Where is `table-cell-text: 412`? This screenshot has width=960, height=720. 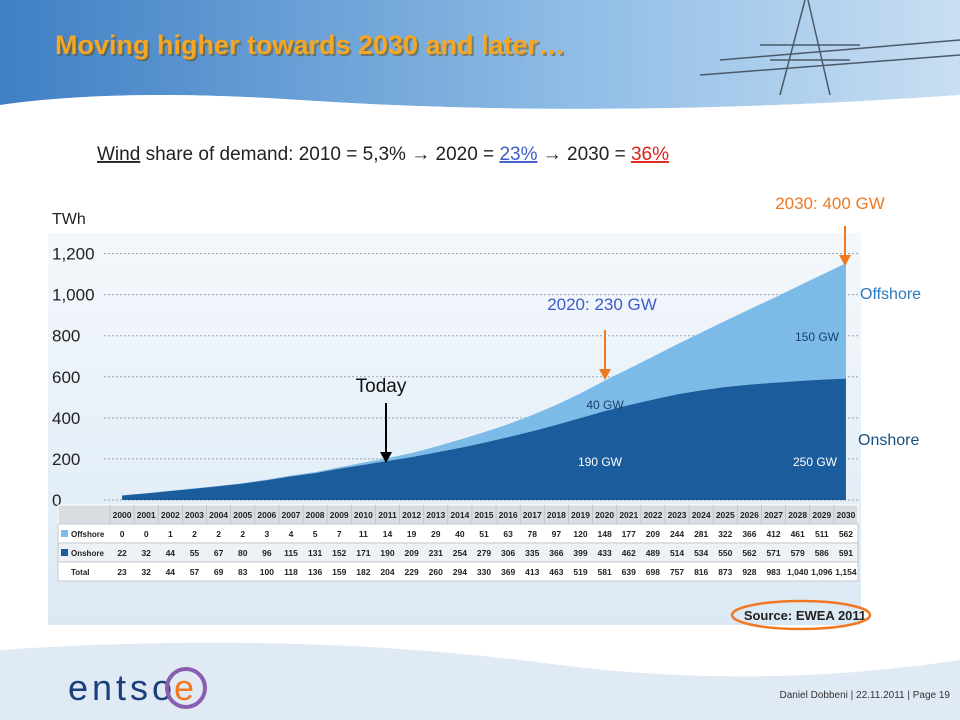
table-cell-text: 412 is located at coordinates (773, 534).